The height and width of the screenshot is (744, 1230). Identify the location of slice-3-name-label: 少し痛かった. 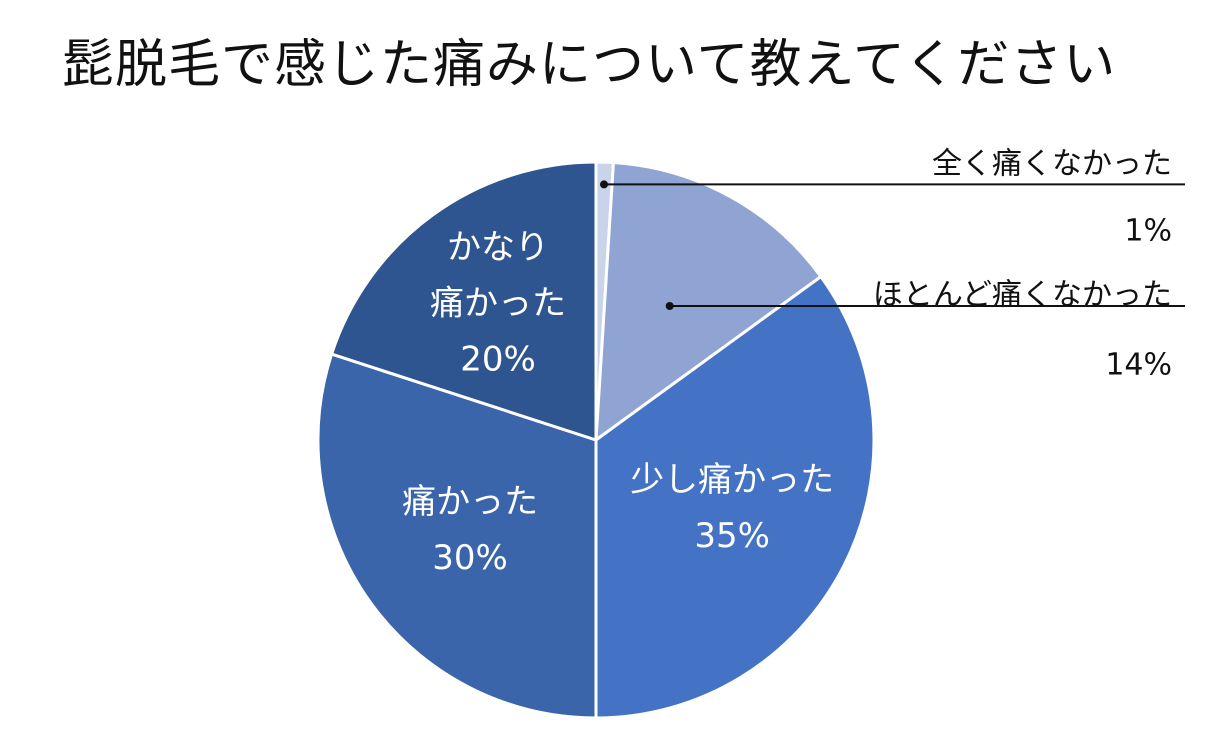
(732, 480).